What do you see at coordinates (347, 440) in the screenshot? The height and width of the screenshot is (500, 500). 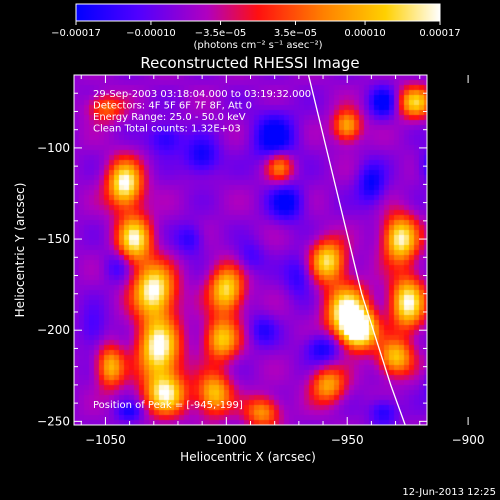 I see `x-tick-label: −950` at bounding box center [347, 440].